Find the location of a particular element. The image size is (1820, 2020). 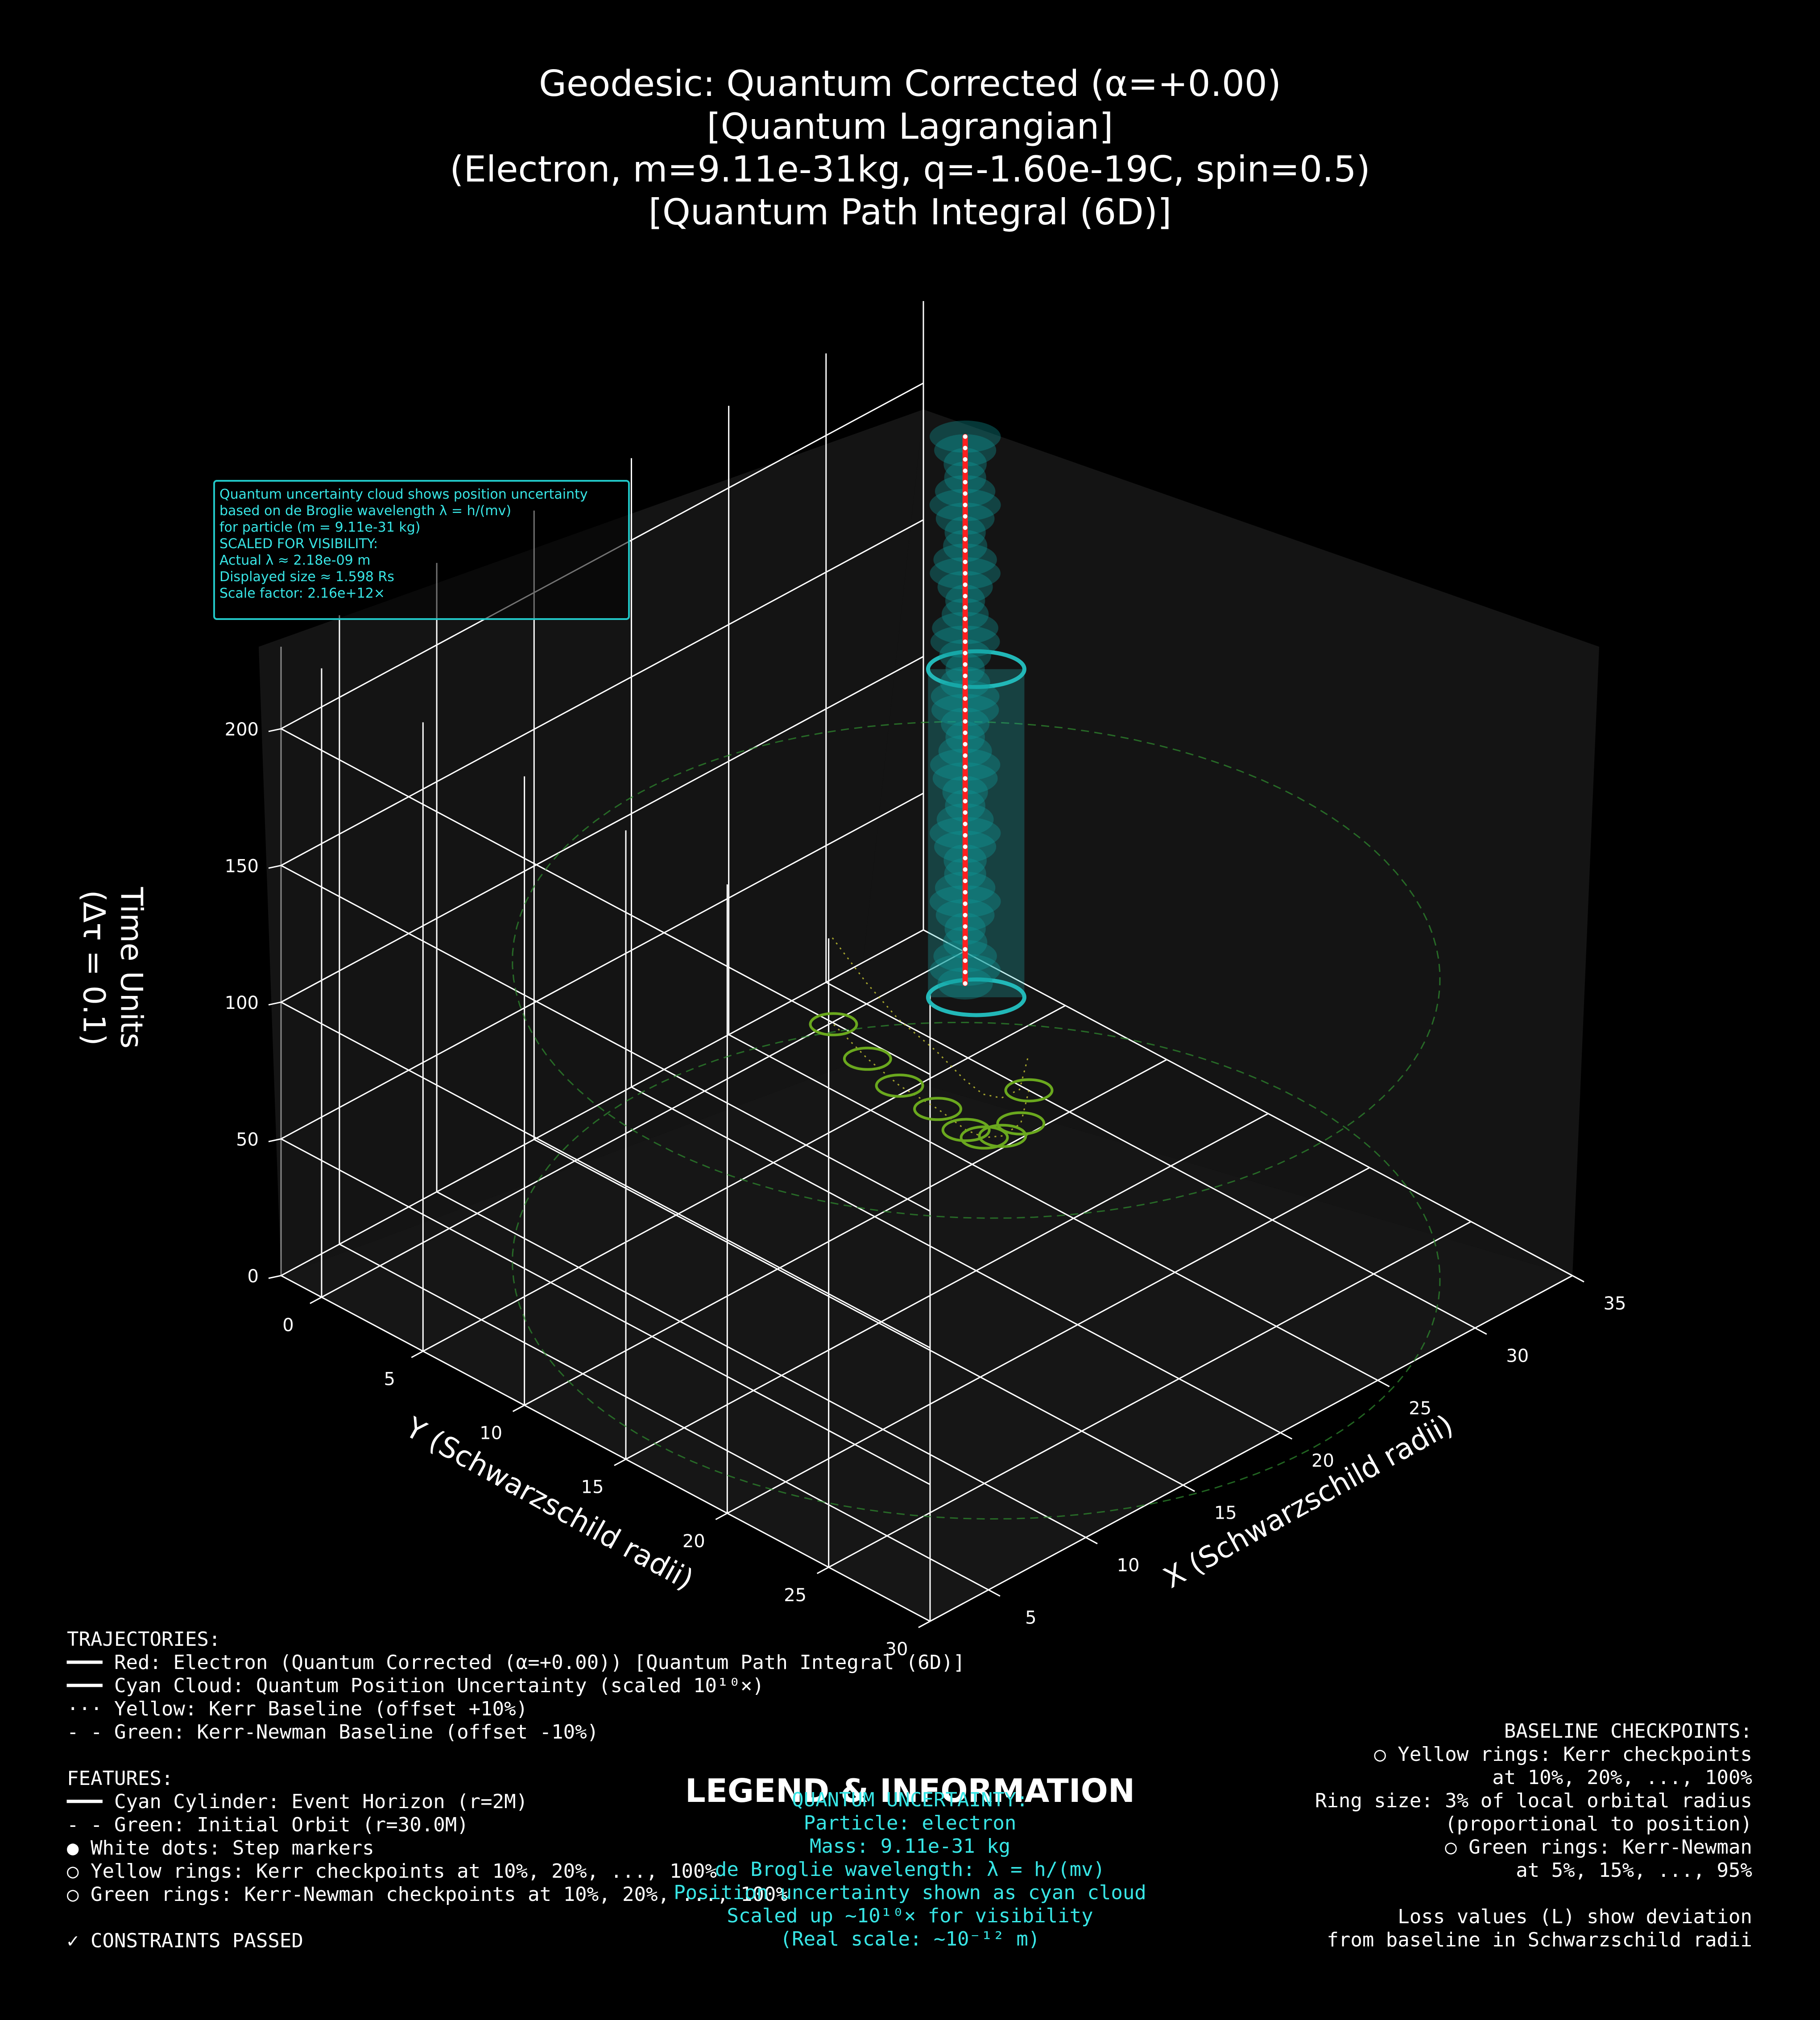

y-tick-label: 5 is located at coordinates (389, 1379).